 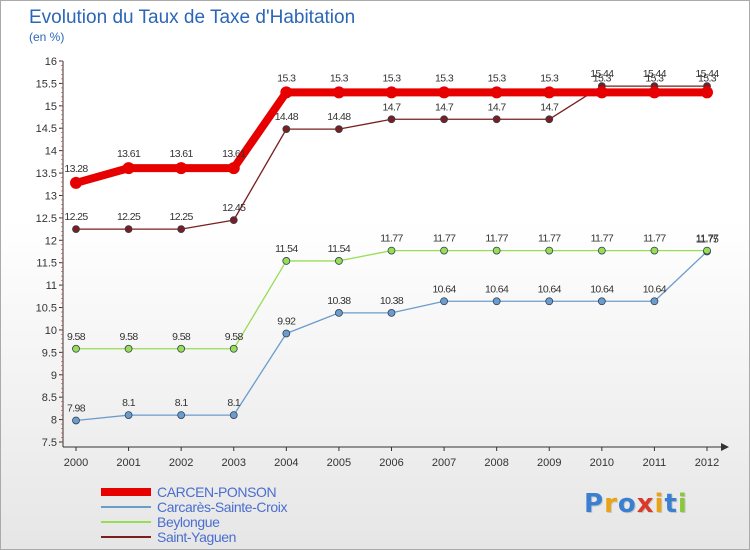 I want to click on data-label-carcar-s-sainte-croix: 9.92, so click(x=286, y=322).